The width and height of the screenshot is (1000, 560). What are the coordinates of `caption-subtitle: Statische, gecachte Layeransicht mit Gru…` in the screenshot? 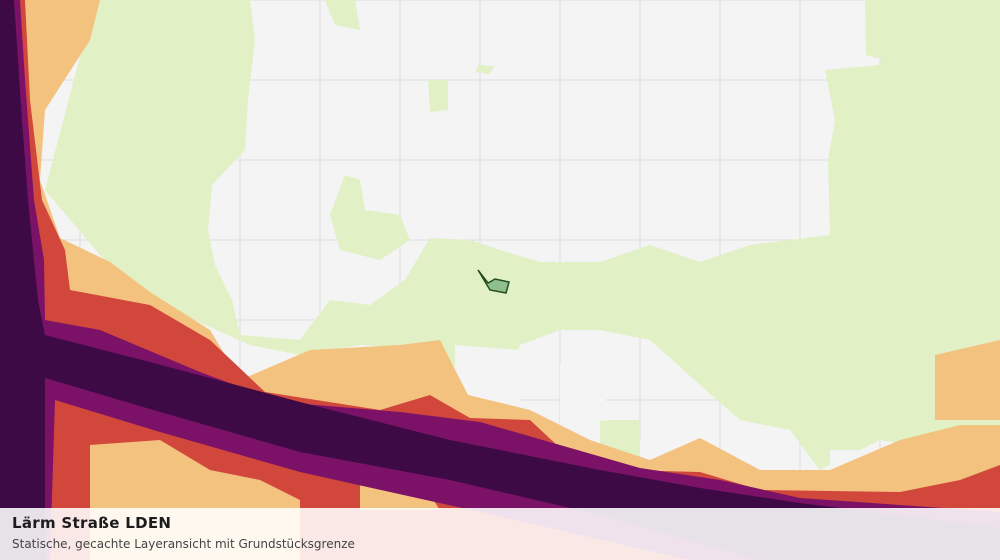 It's located at (183, 544).